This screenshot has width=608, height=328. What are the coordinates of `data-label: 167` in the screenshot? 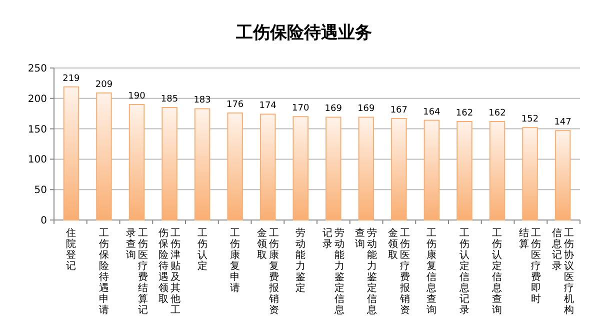 It's located at (399, 110).